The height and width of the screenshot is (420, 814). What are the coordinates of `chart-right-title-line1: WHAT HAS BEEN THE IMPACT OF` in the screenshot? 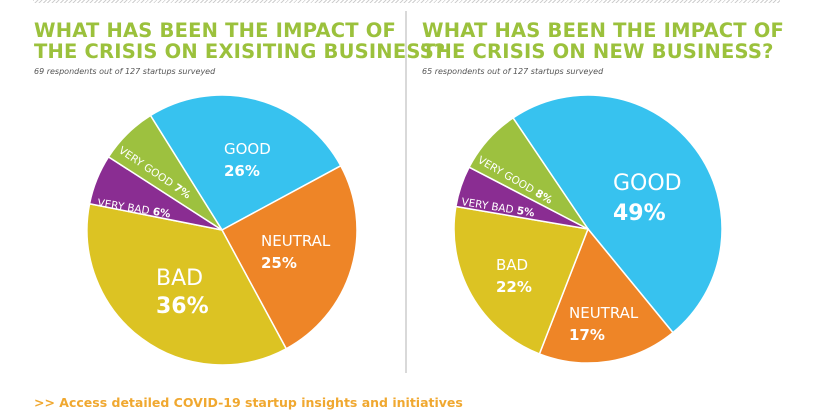 It's located at (603, 30).